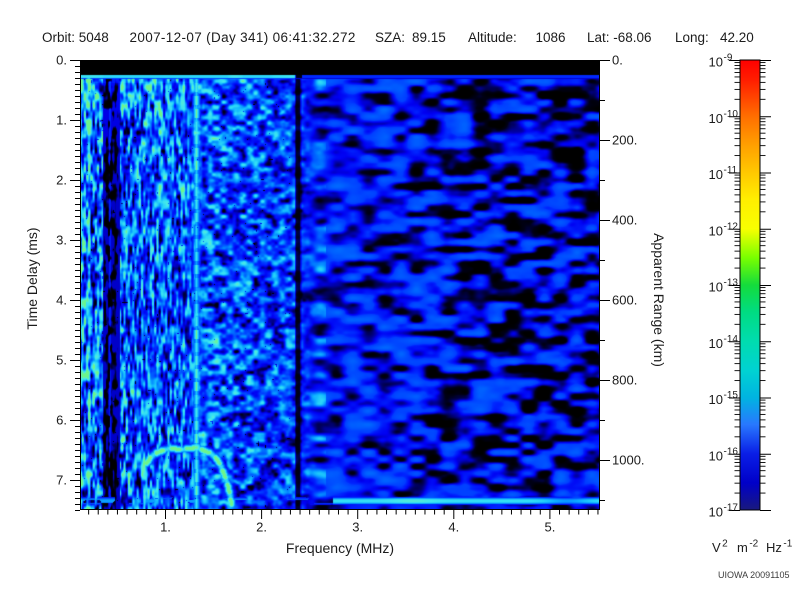 Image resolution: width=800 pixels, height=600 pixels. What do you see at coordinates (619, 37) in the screenshot?
I see `svg-text: Lat: -68.06` at bounding box center [619, 37].